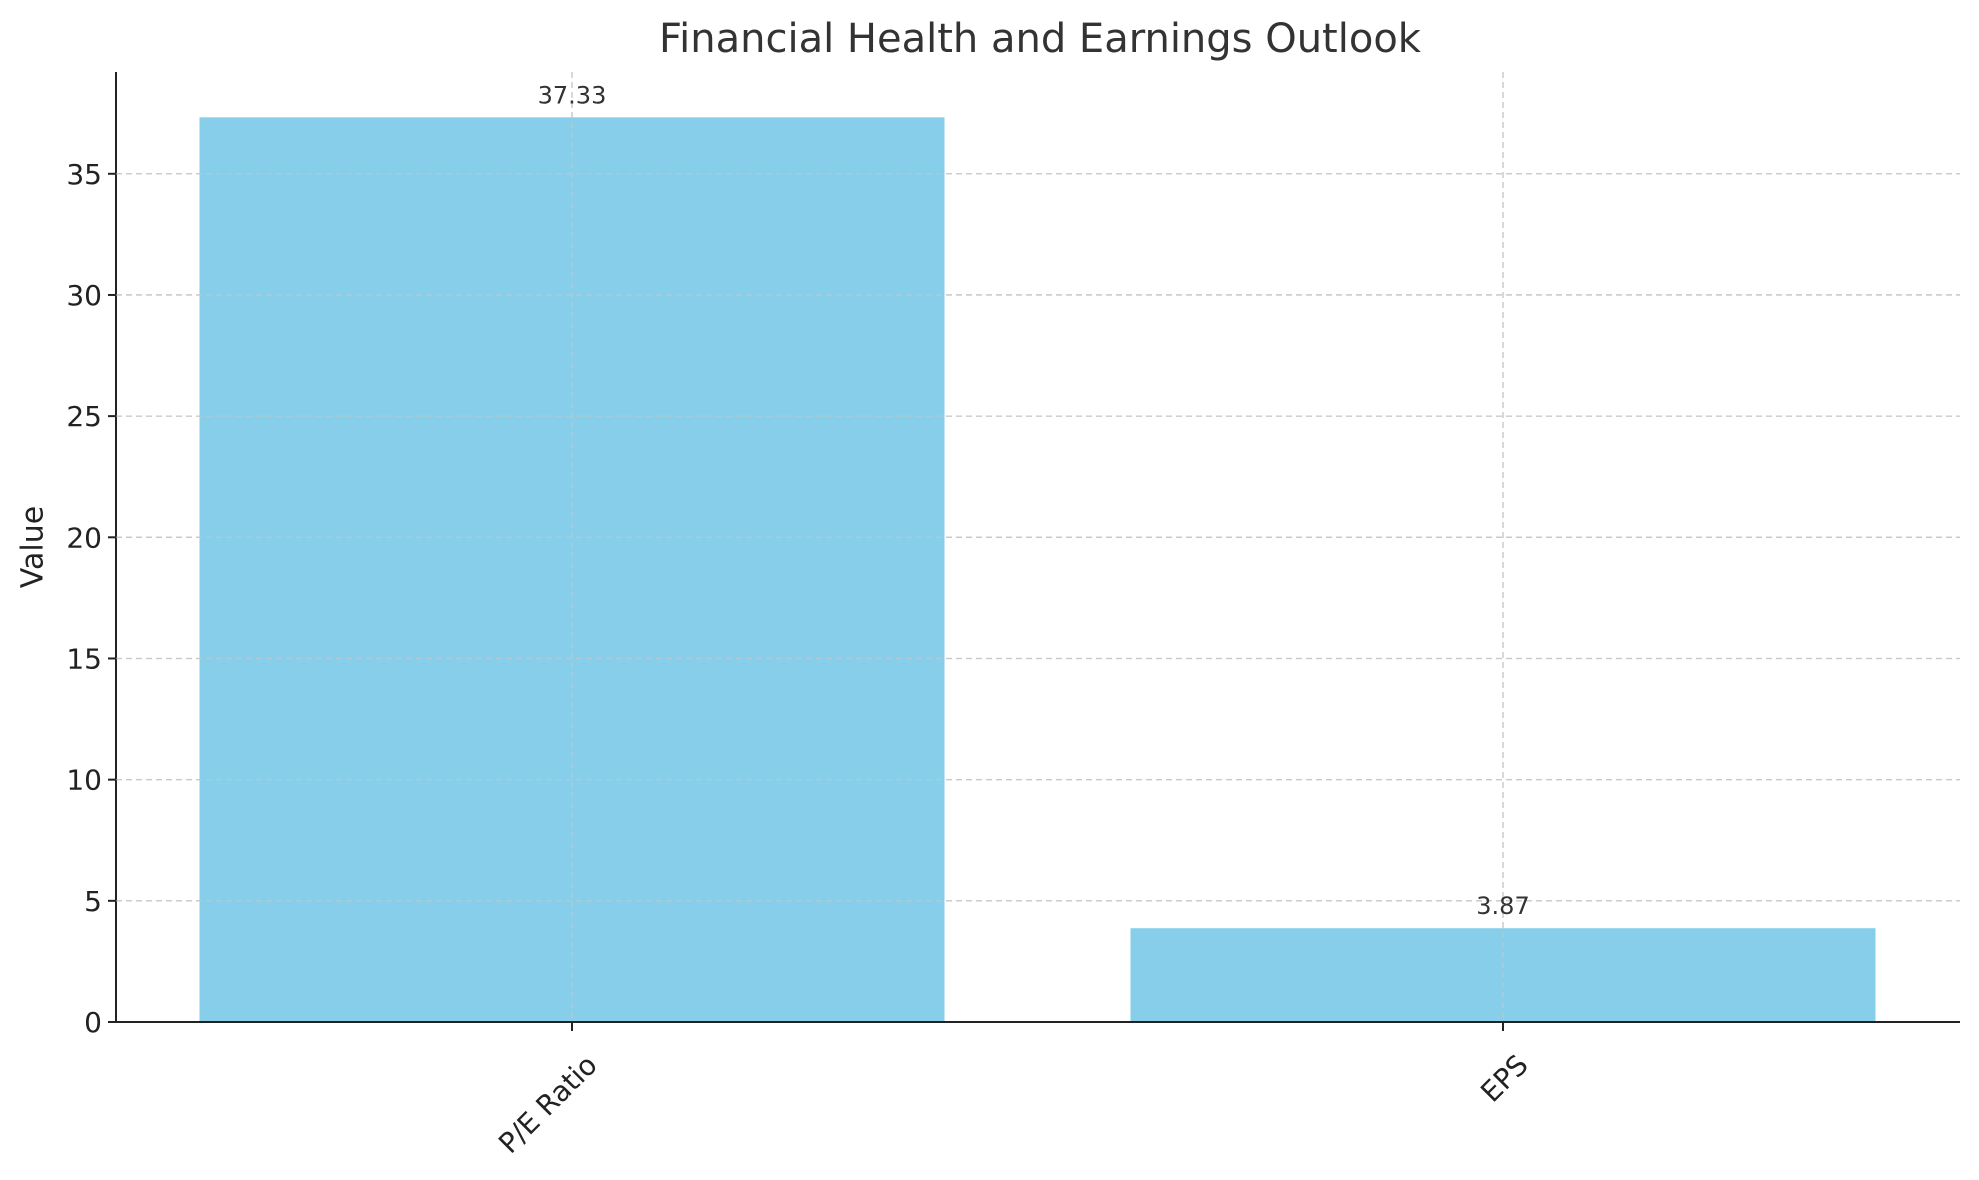 Image resolution: width=1979 pixels, height=1180 pixels. I want to click on y-axis-label: Value, so click(33, 547).